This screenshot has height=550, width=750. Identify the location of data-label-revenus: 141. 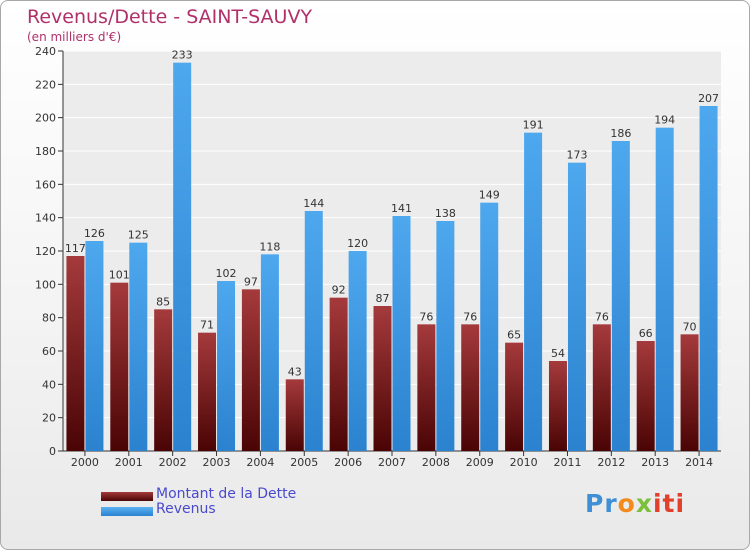
(401, 208).